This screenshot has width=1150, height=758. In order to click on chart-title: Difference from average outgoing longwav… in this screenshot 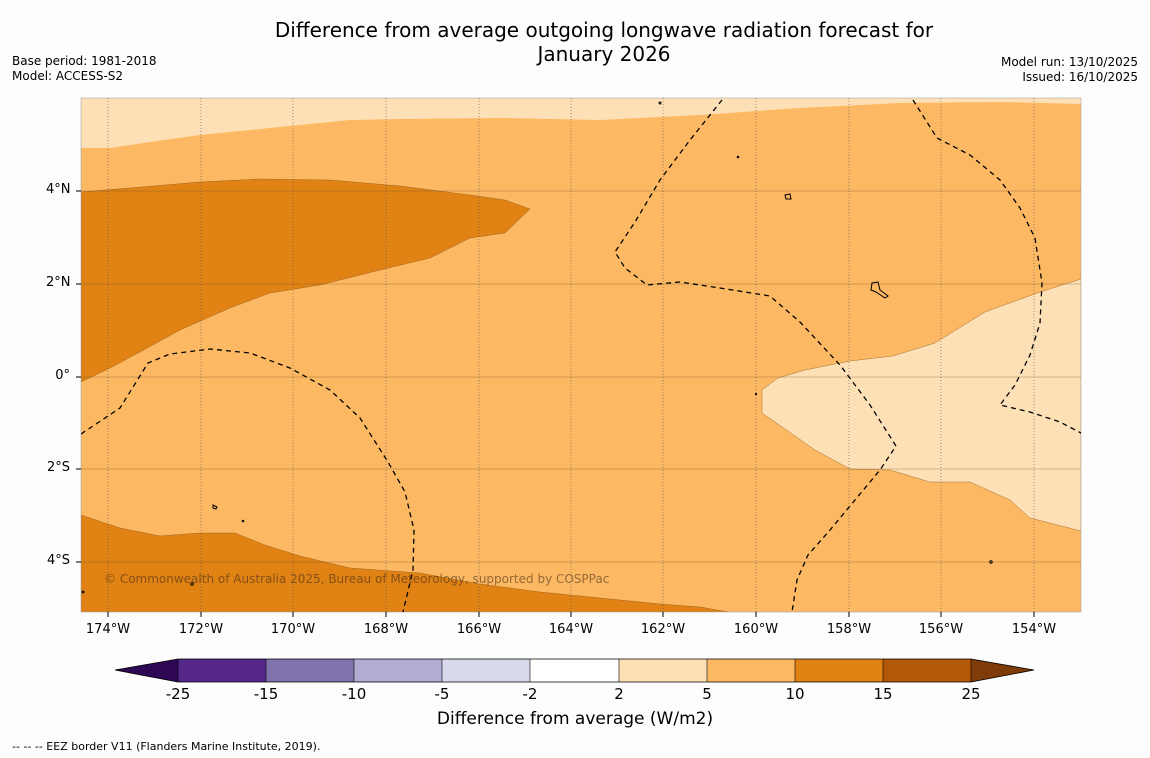, I will do `click(604, 42)`.